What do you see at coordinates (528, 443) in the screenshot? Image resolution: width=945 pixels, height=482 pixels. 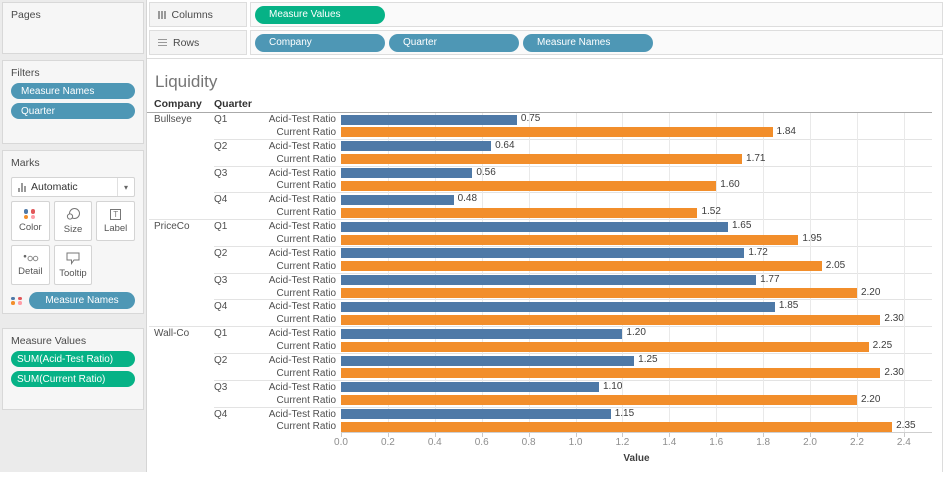 I see `axis-tick-label: 0.8` at bounding box center [528, 443].